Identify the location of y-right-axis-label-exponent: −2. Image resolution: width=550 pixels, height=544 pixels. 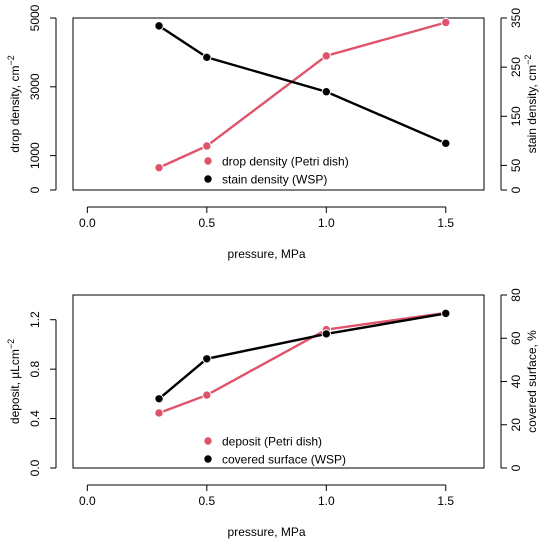
(528, 60).